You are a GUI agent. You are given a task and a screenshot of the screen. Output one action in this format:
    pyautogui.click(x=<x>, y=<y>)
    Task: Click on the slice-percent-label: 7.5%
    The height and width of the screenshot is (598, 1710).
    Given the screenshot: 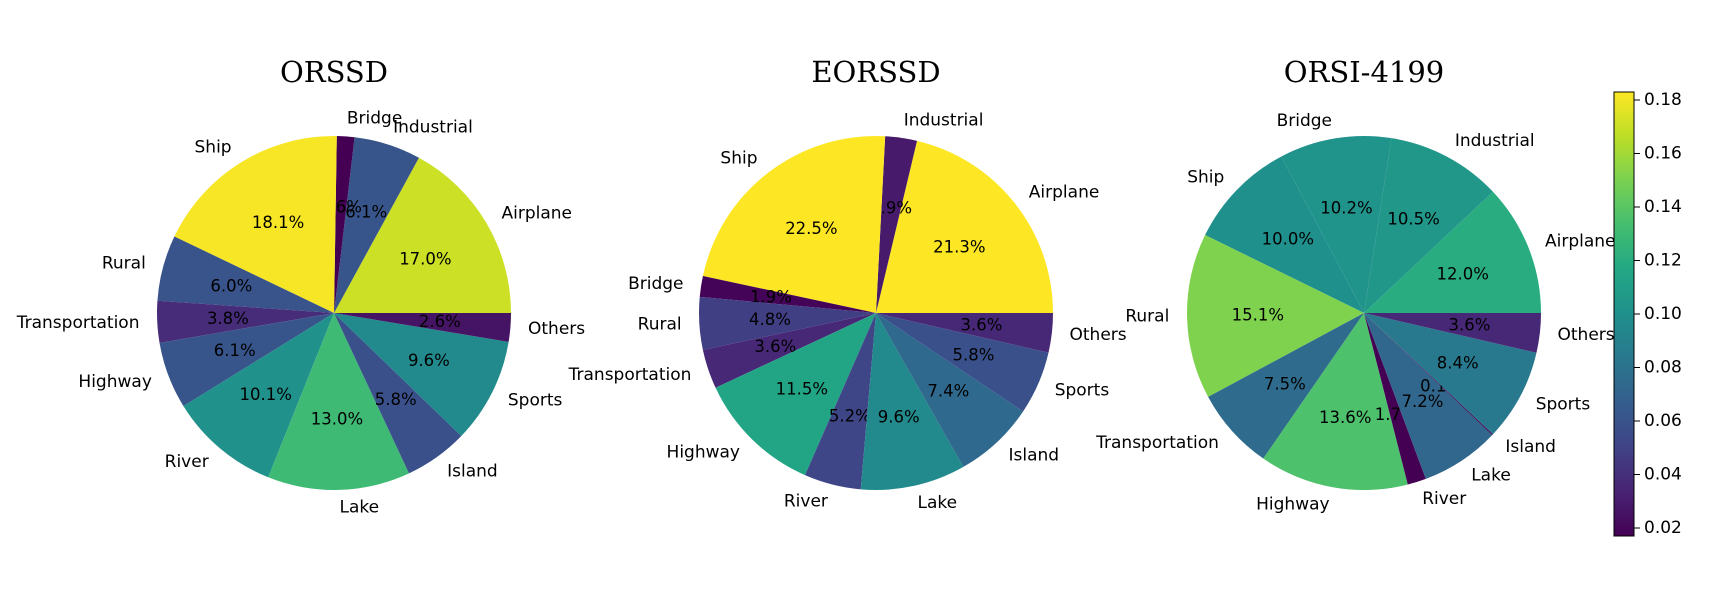 What is the action you would take?
    pyautogui.click(x=1285, y=383)
    